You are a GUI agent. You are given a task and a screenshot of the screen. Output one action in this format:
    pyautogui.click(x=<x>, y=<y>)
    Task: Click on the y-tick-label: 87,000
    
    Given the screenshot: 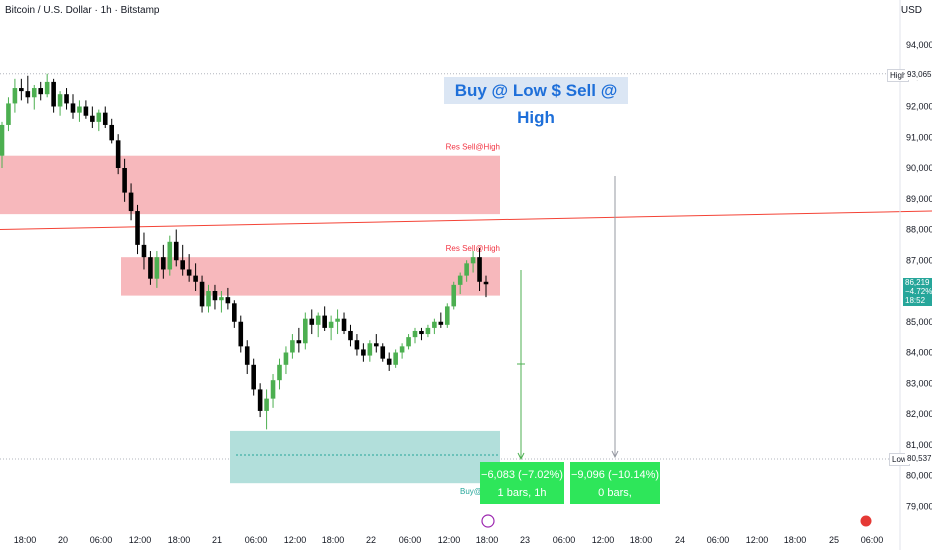 What is the action you would take?
    pyautogui.click(x=919, y=260)
    